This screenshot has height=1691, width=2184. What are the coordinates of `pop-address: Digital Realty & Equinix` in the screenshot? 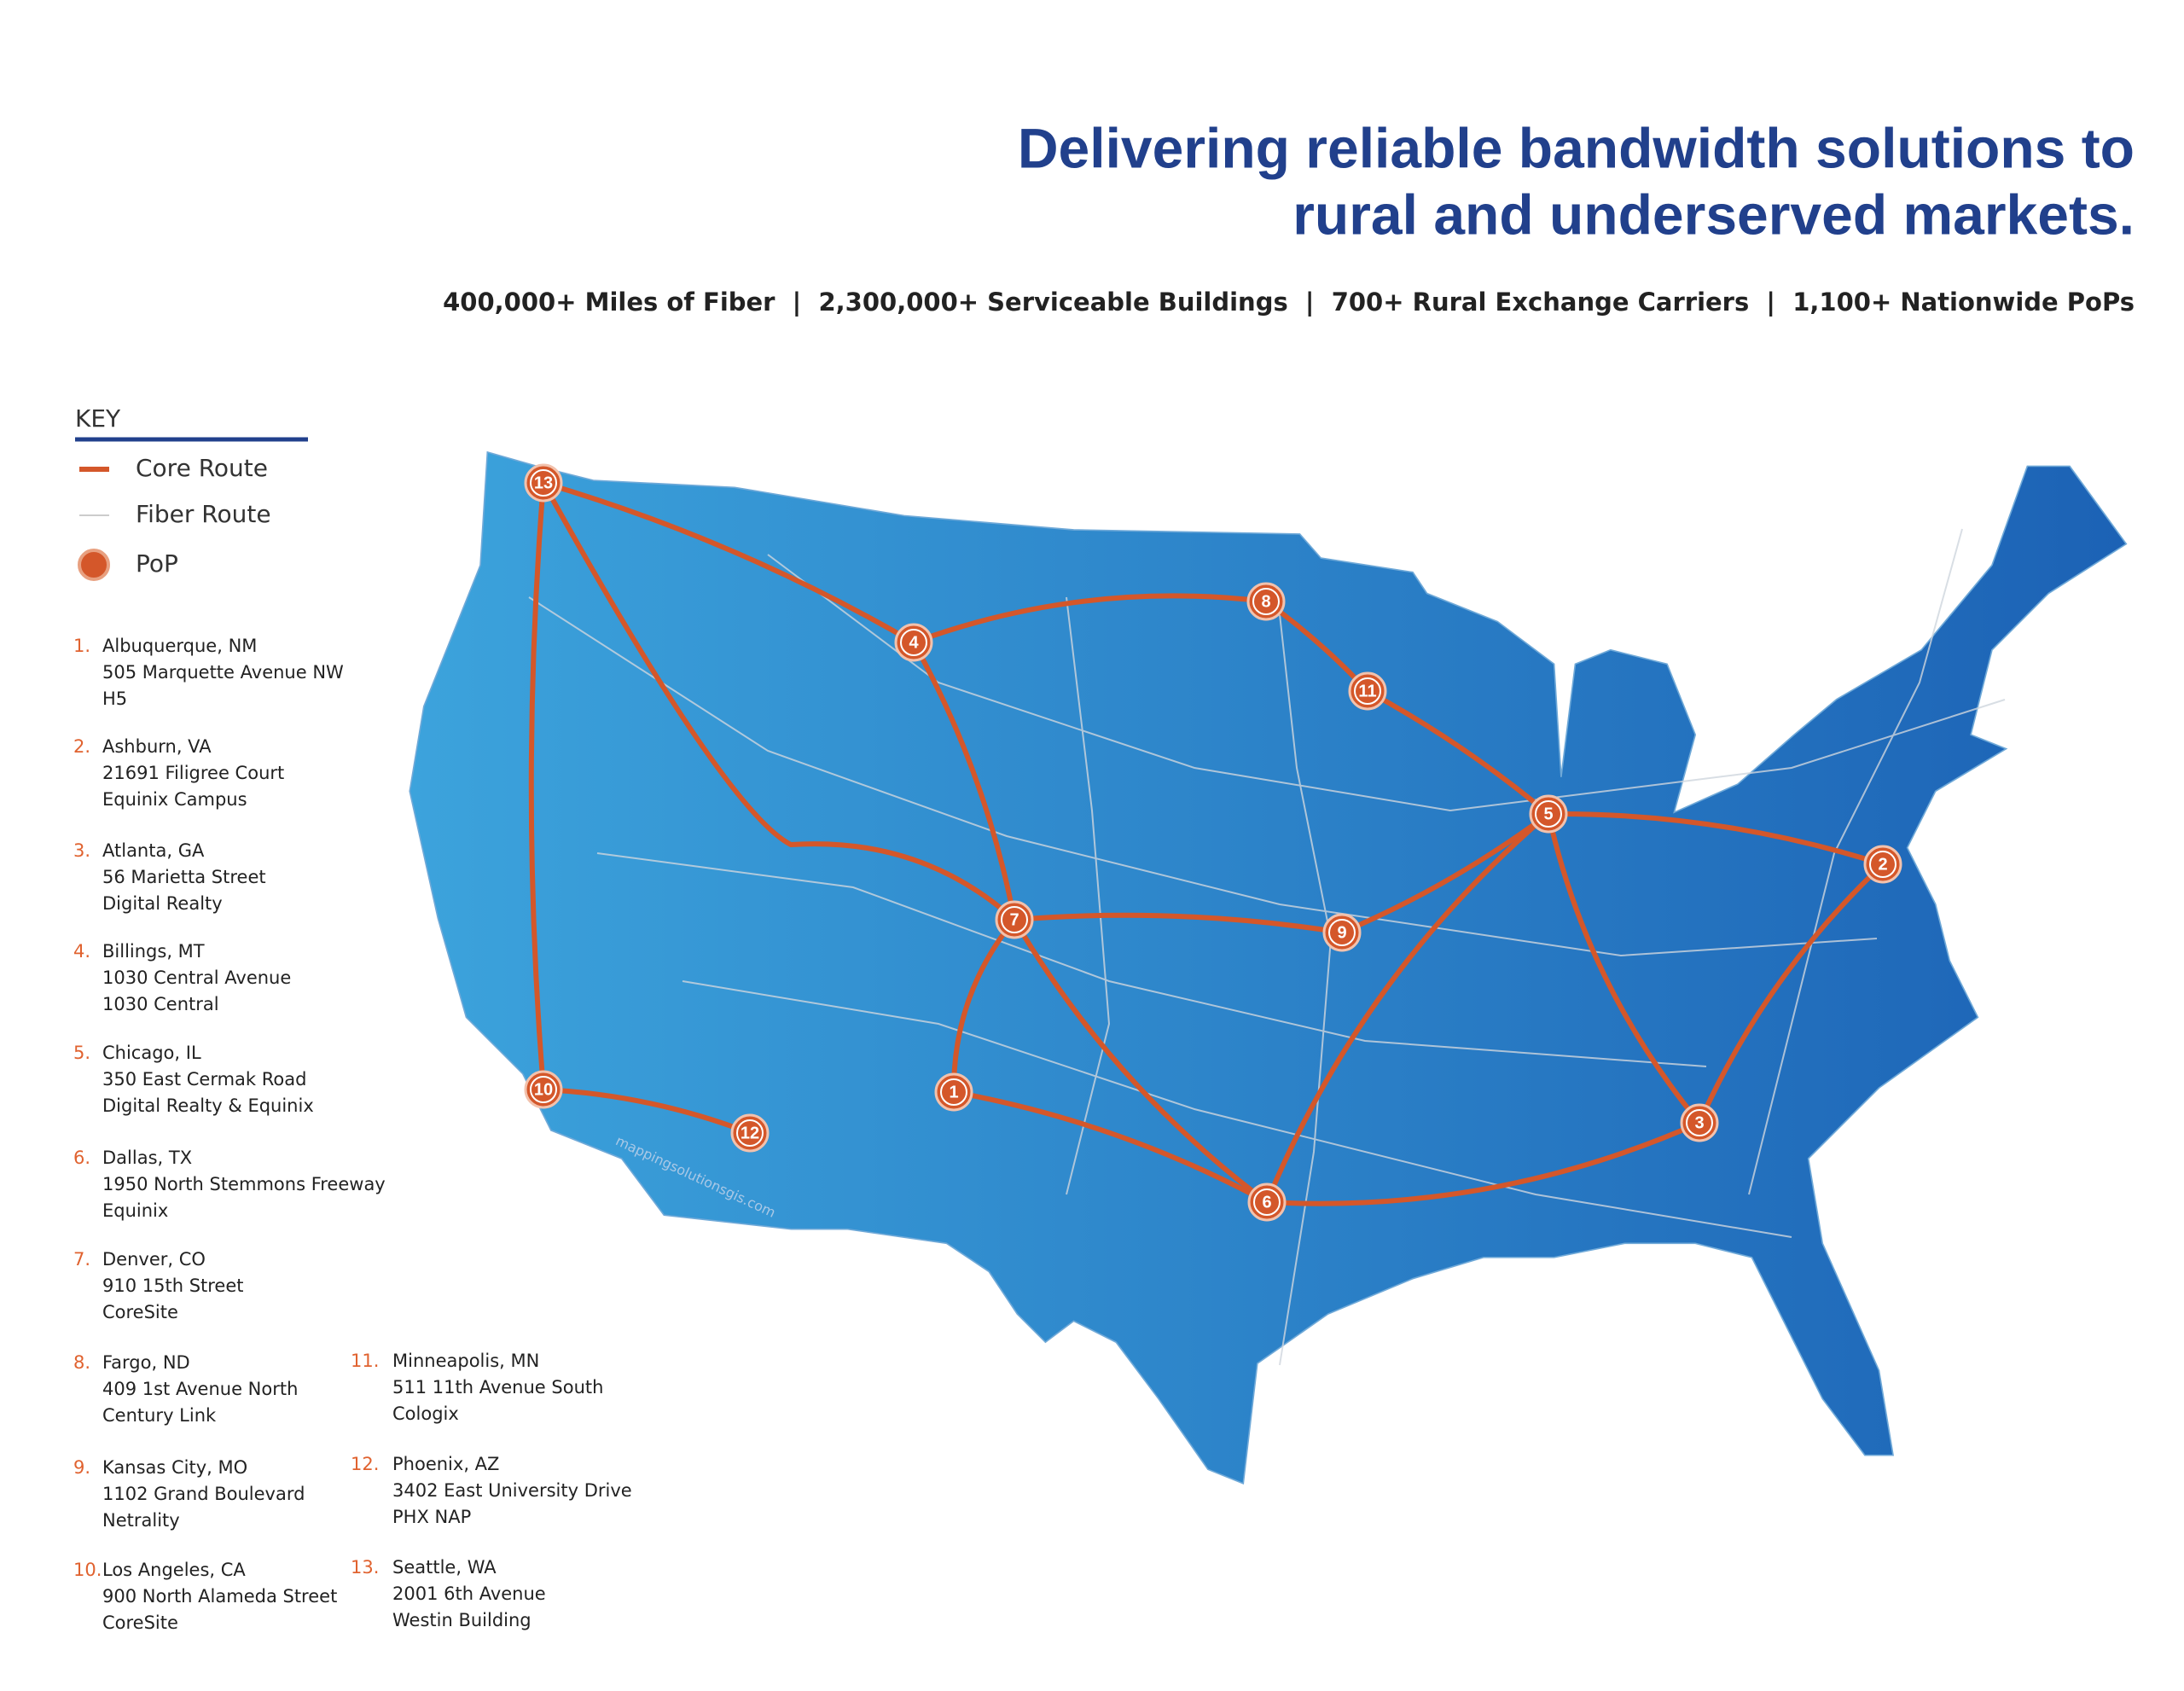 It's located at (208, 1105).